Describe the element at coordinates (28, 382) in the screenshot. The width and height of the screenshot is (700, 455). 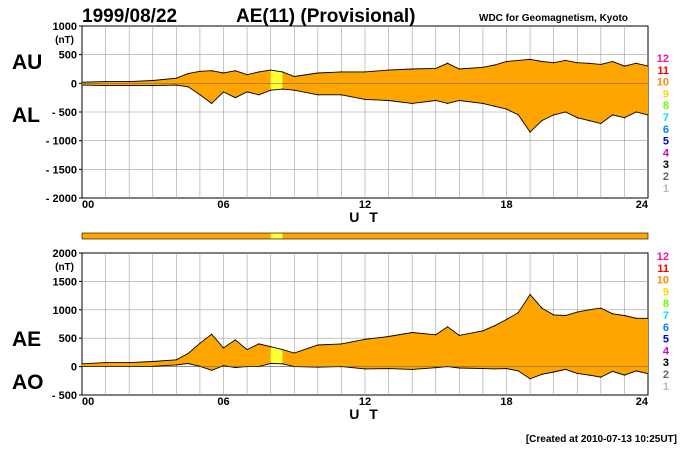
I see `series-label-lower: AO` at that location.